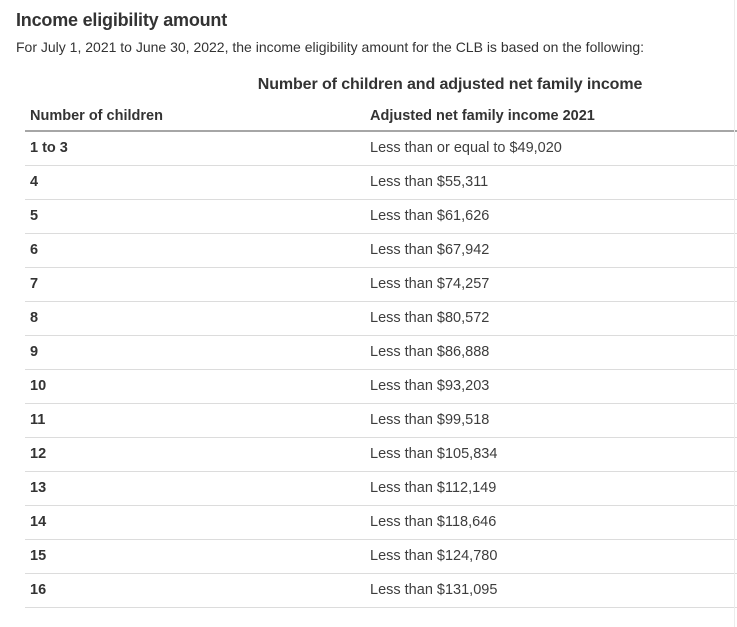 This screenshot has height=627, width=737. Describe the element at coordinates (195, 421) in the screenshot. I see `cell-number-of-children: 11` at that location.